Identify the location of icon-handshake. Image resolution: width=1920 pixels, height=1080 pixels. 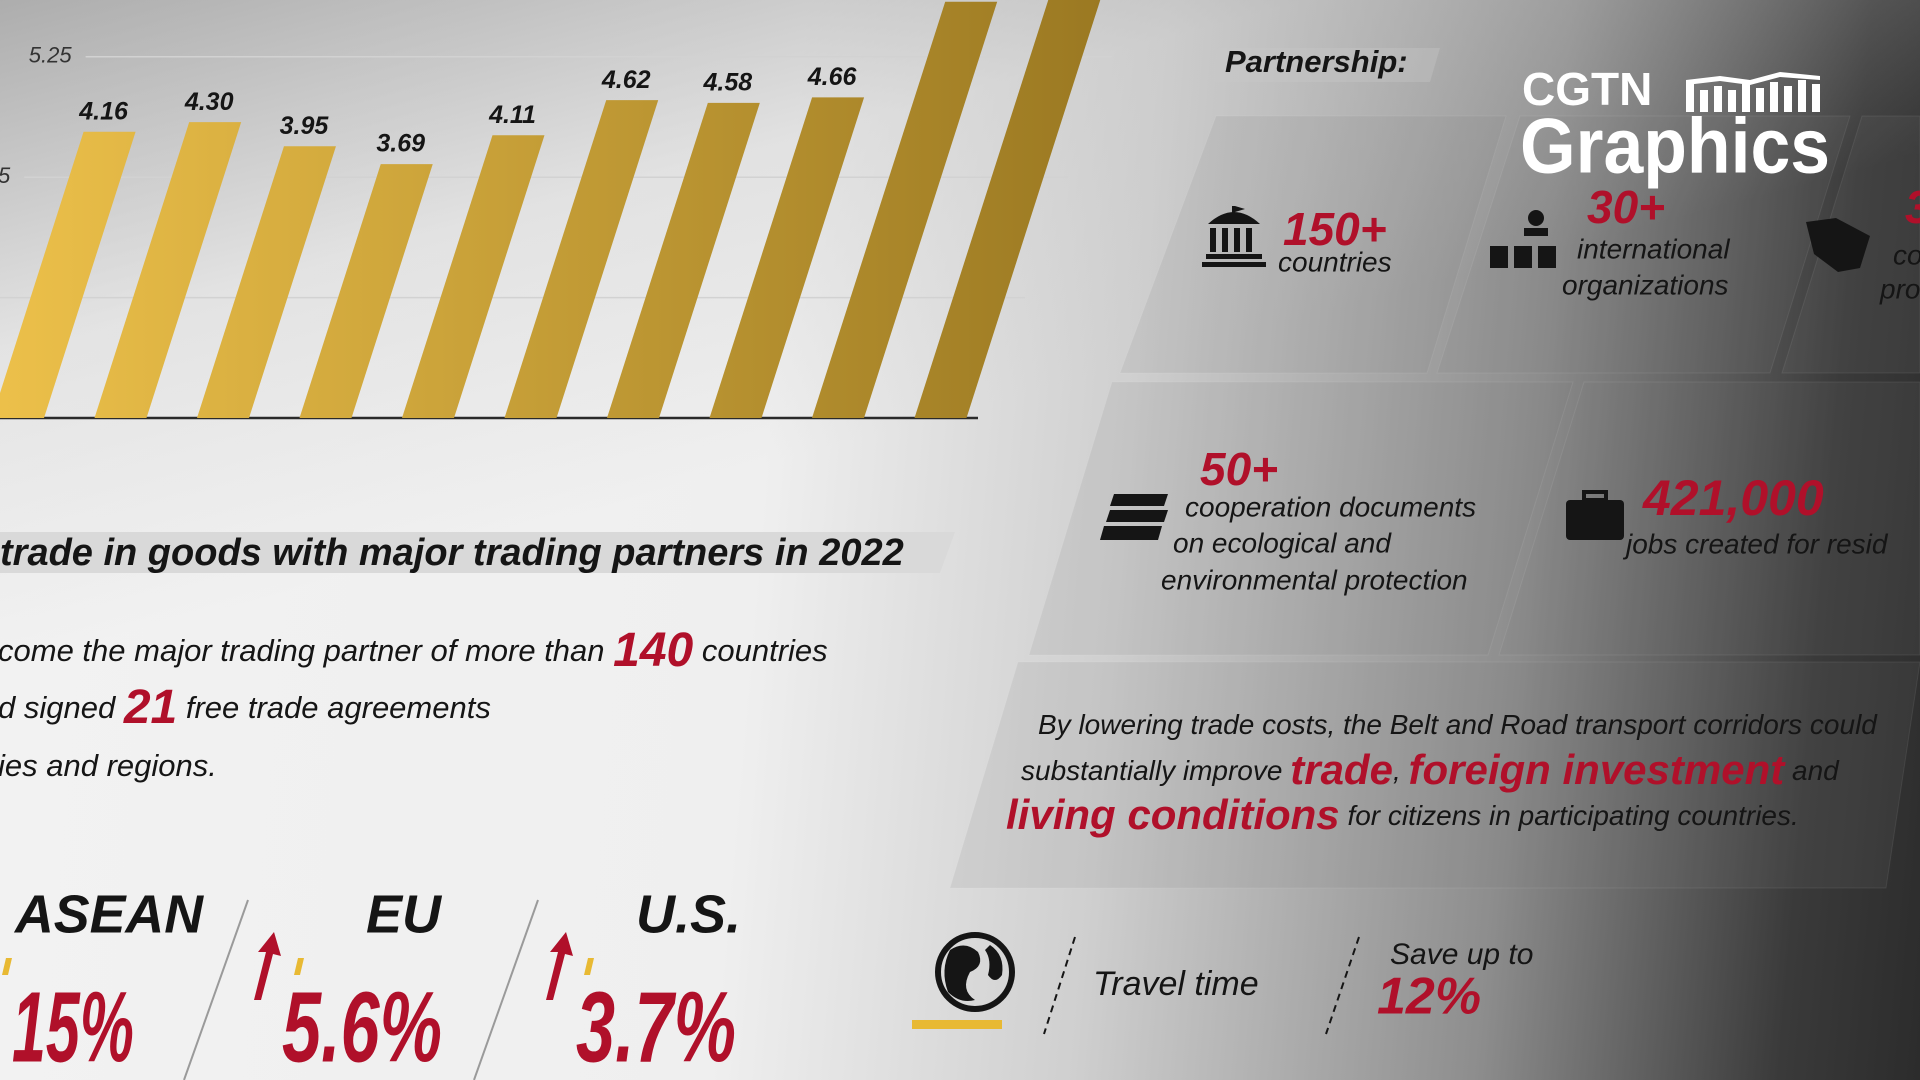
(1838, 245).